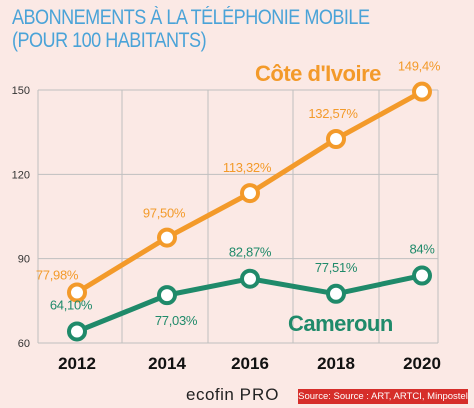 The width and height of the screenshot is (474, 408). What do you see at coordinates (21, 175) in the screenshot?
I see `ytick-label-120: 120` at bounding box center [21, 175].